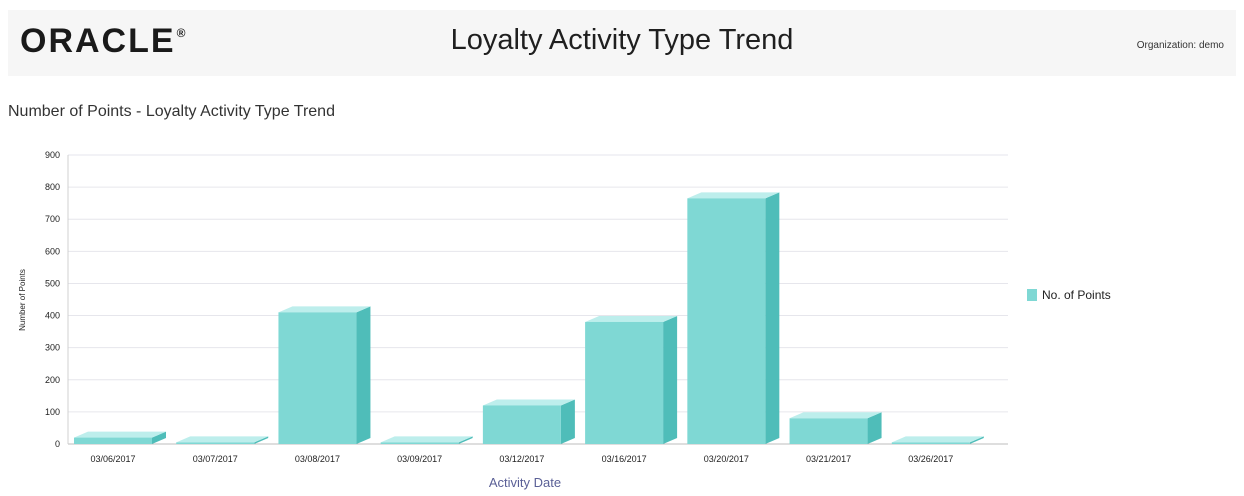  I want to click on legend-label: No. of Points, so click(1076, 295).